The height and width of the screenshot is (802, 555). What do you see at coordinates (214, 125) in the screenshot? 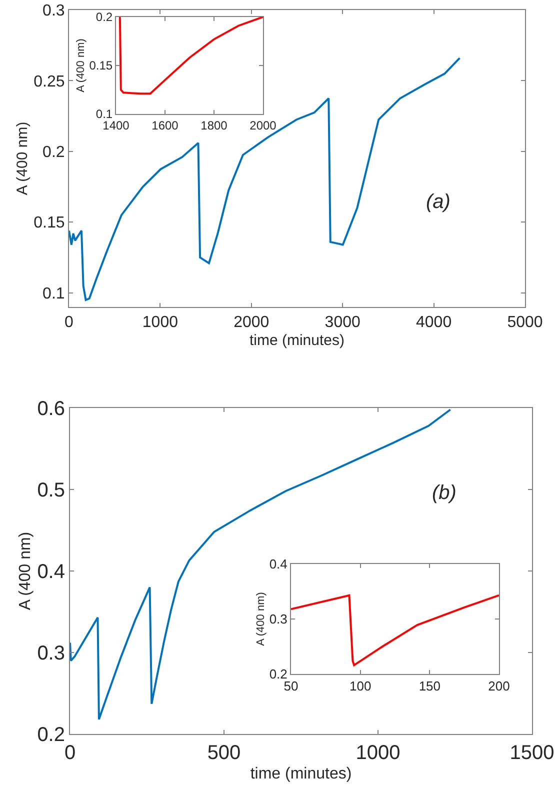
I see `x-tick-label: 1800` at bounding box center [214, 125].